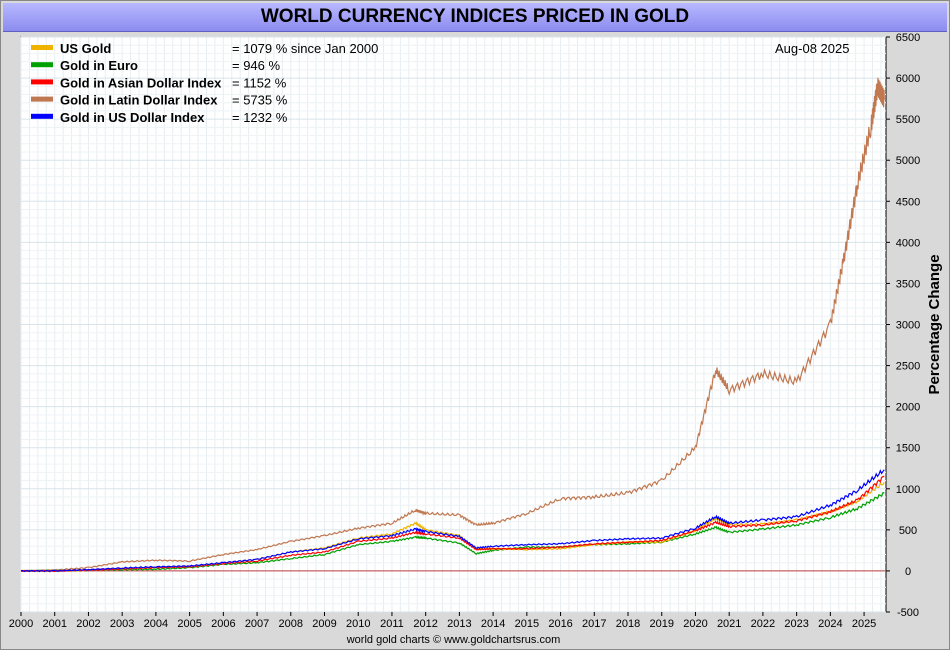 This screenshot has width=950, height=650. Describe the element at coordinates (527, 624) in the screenshot. I see `x-tick-label: 2015` at that location.